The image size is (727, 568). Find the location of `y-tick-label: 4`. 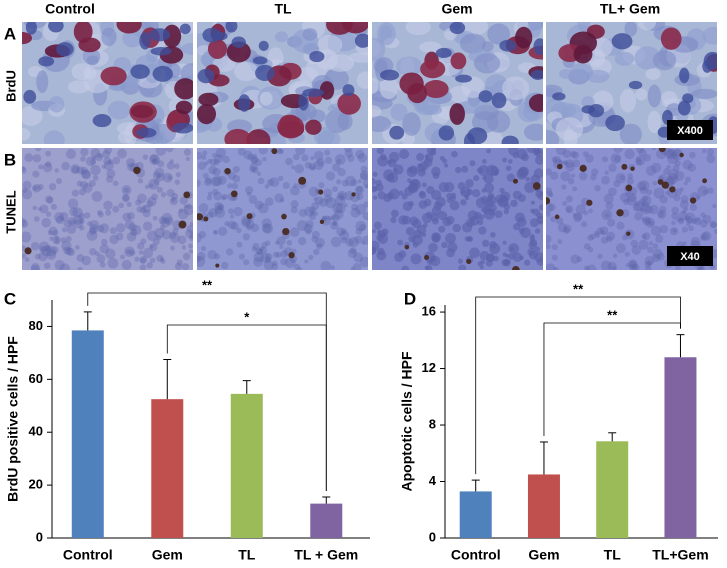

y-tick-label: 4 is located at coordinates (433, 480).